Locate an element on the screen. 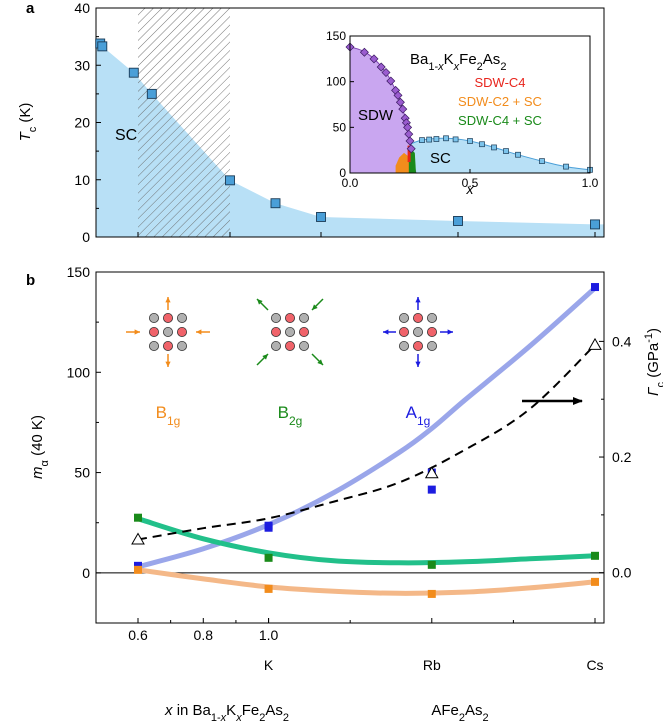 The height and width of the screenshot is (728, 663). pattern-icon-b2g is located at coordinates (290, 332).